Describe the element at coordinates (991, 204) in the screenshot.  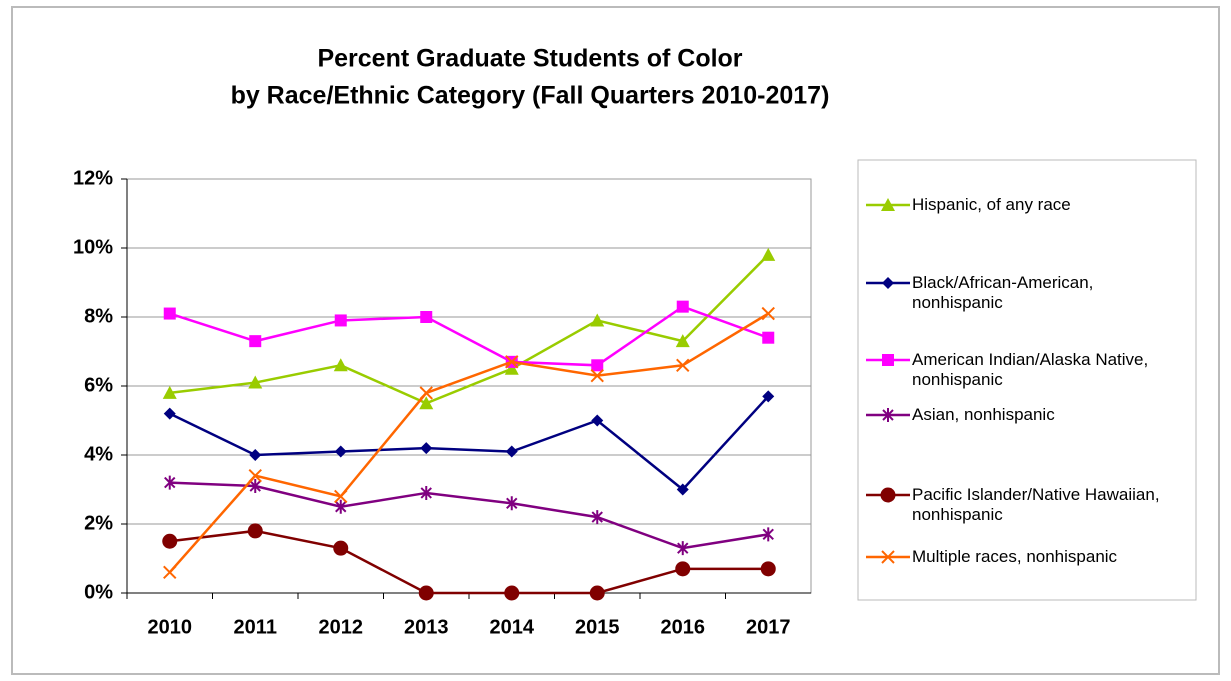
I see `legend-label: Hispanic, of any race` at that location.